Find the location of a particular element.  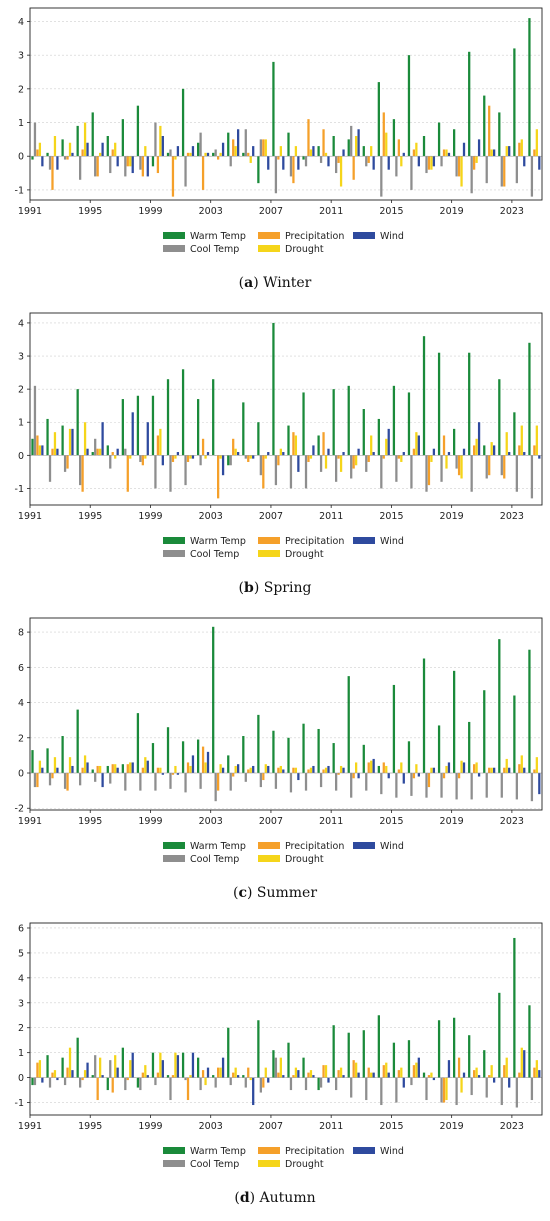

x-tick-label: 2003 is located at coordinates (211, 211).